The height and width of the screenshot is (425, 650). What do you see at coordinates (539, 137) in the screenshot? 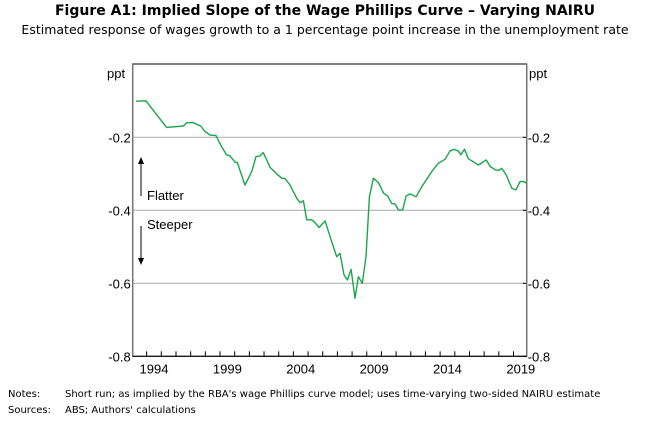
I see `y-tick-label-right: -0.2` at bounding box center [539, 137].